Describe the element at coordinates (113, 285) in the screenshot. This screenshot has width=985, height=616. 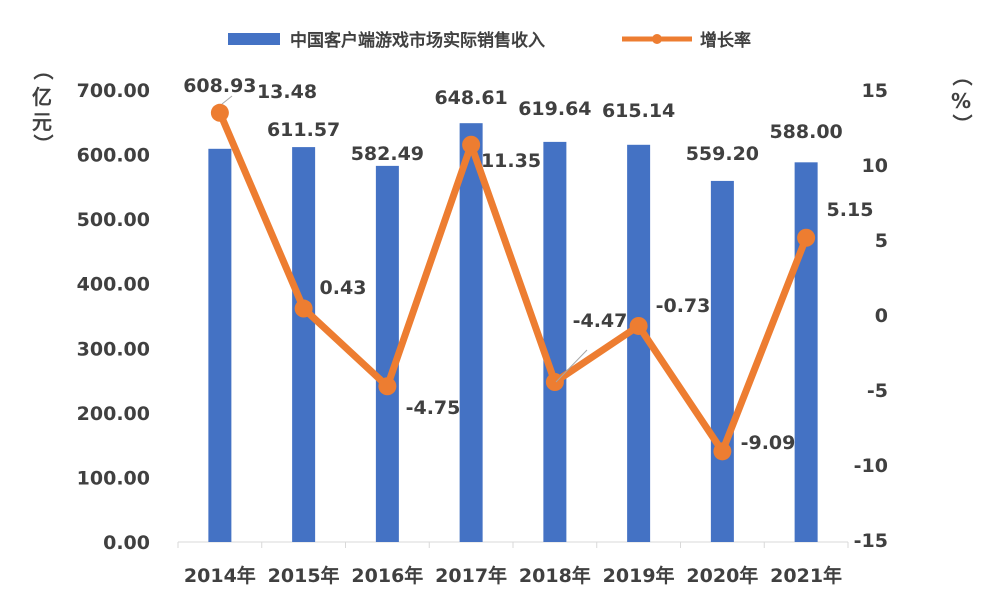
I see `left-tick-label: 400.00` at that location.